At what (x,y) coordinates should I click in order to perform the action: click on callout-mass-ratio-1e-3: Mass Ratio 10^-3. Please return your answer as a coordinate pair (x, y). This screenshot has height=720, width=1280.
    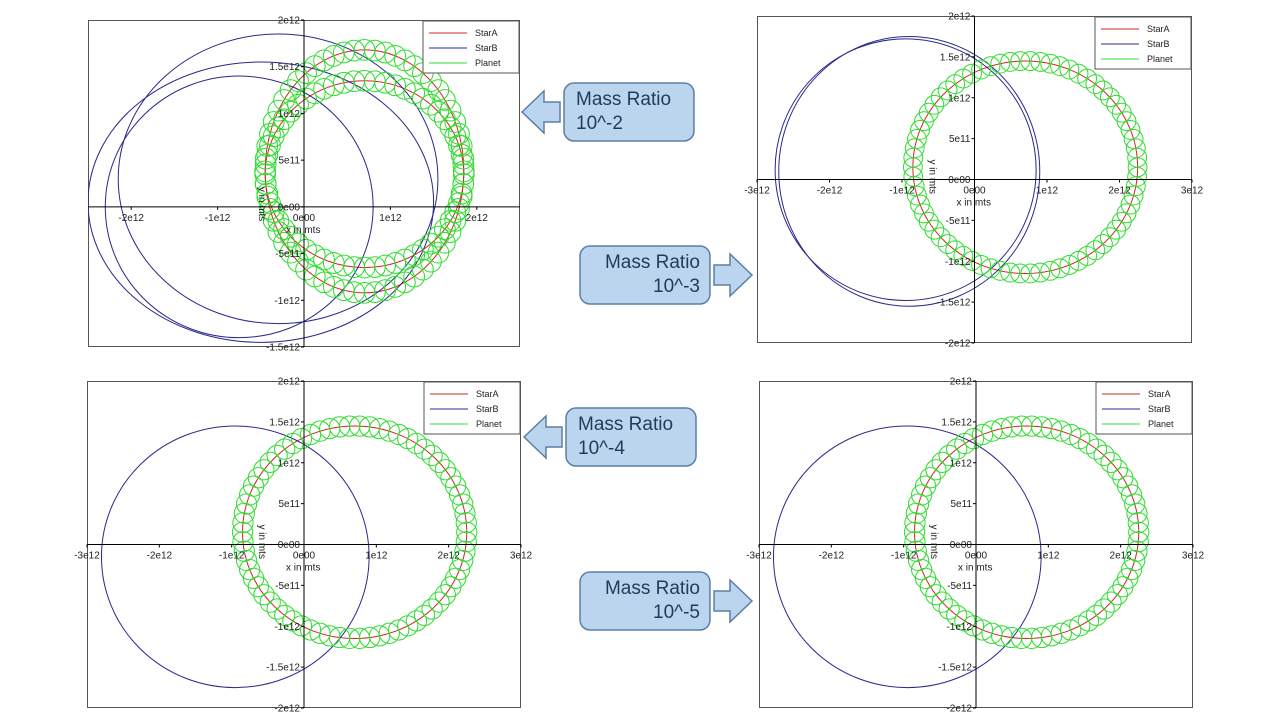
    Looking at the image, I should click on (666, 275).